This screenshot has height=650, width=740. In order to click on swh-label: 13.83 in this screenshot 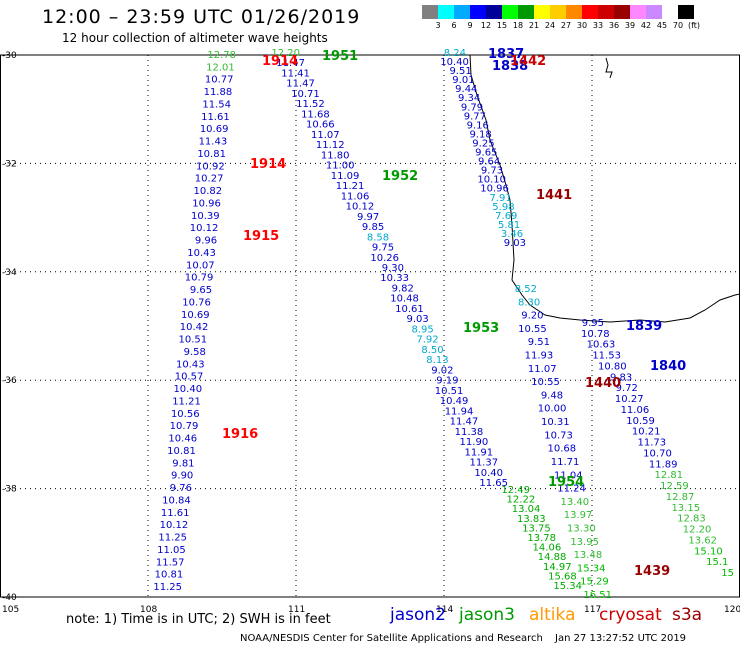, I will do `click(531, 519)`.